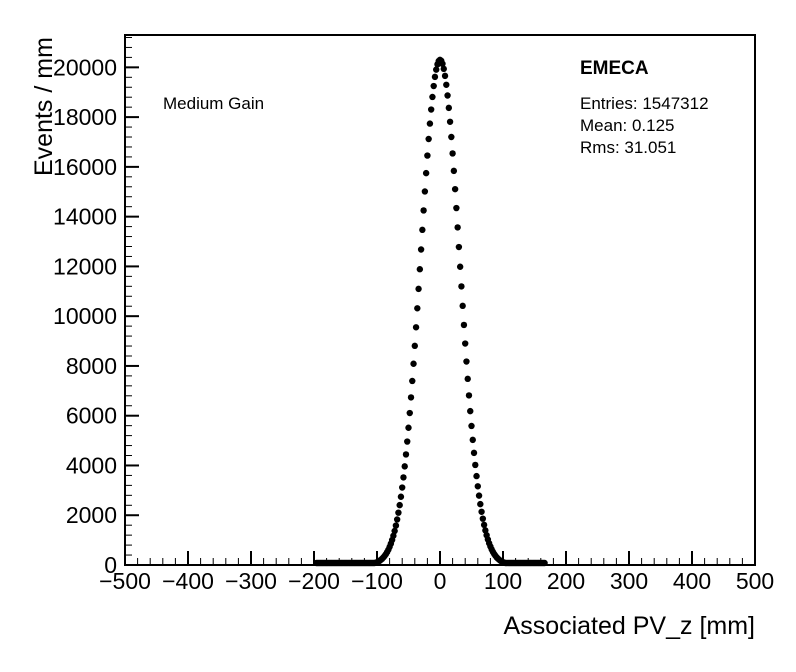 This screenshot has height=672, width=796. I want to click on y-tick-label: 10000, so click(85, 316).